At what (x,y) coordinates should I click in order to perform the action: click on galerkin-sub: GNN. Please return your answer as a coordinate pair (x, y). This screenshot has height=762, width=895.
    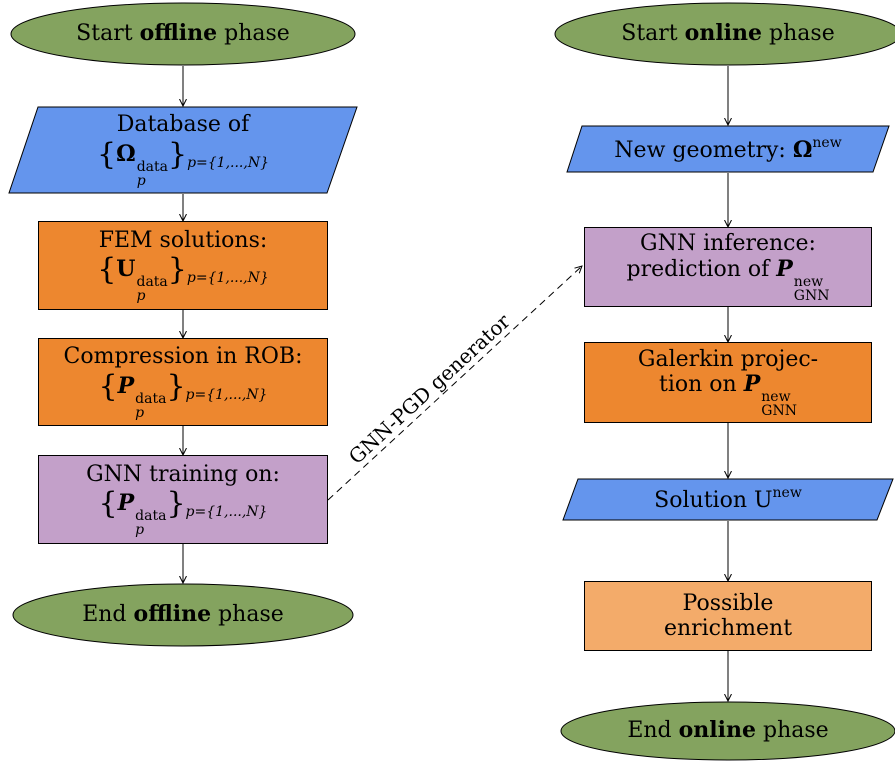
    Looking at the image, I should click on (779, 411).